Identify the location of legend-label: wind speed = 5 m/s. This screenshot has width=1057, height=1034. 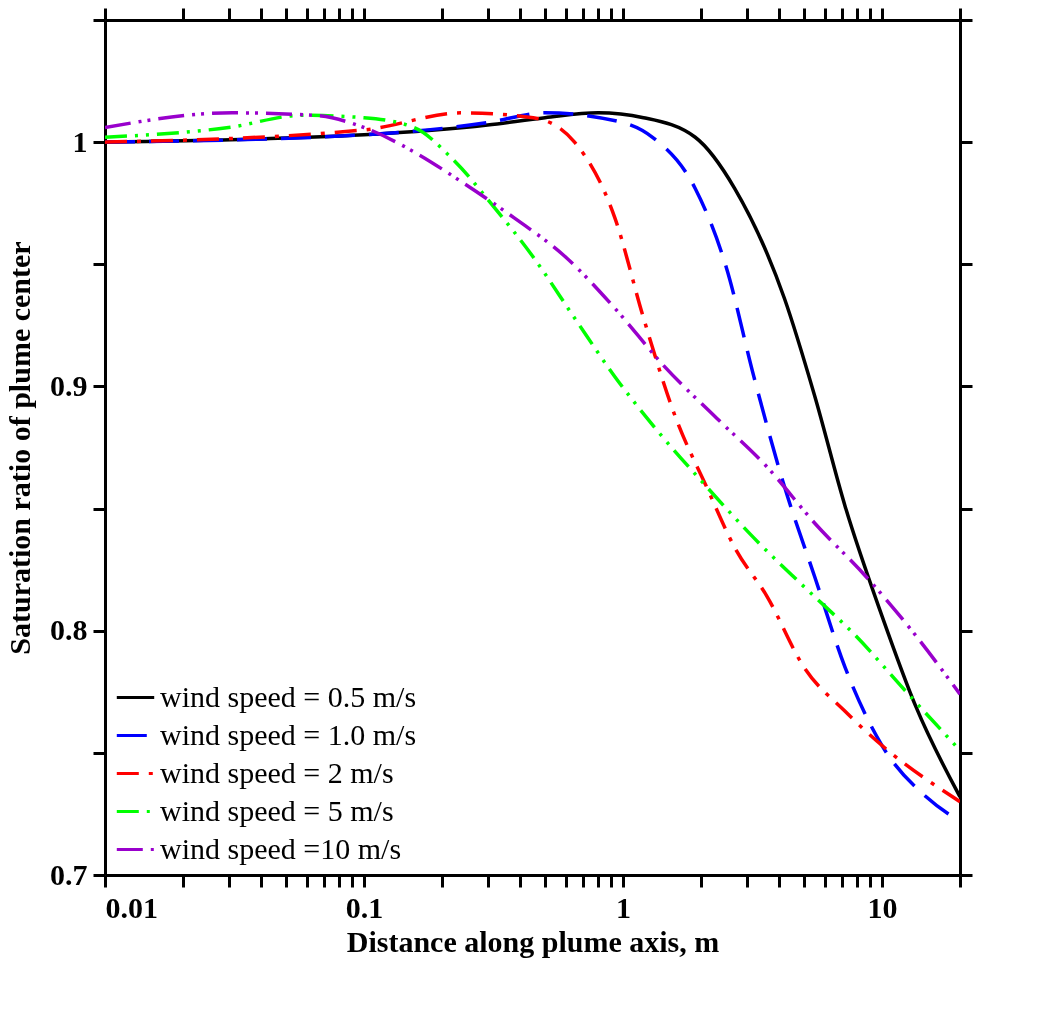
(277, 810).